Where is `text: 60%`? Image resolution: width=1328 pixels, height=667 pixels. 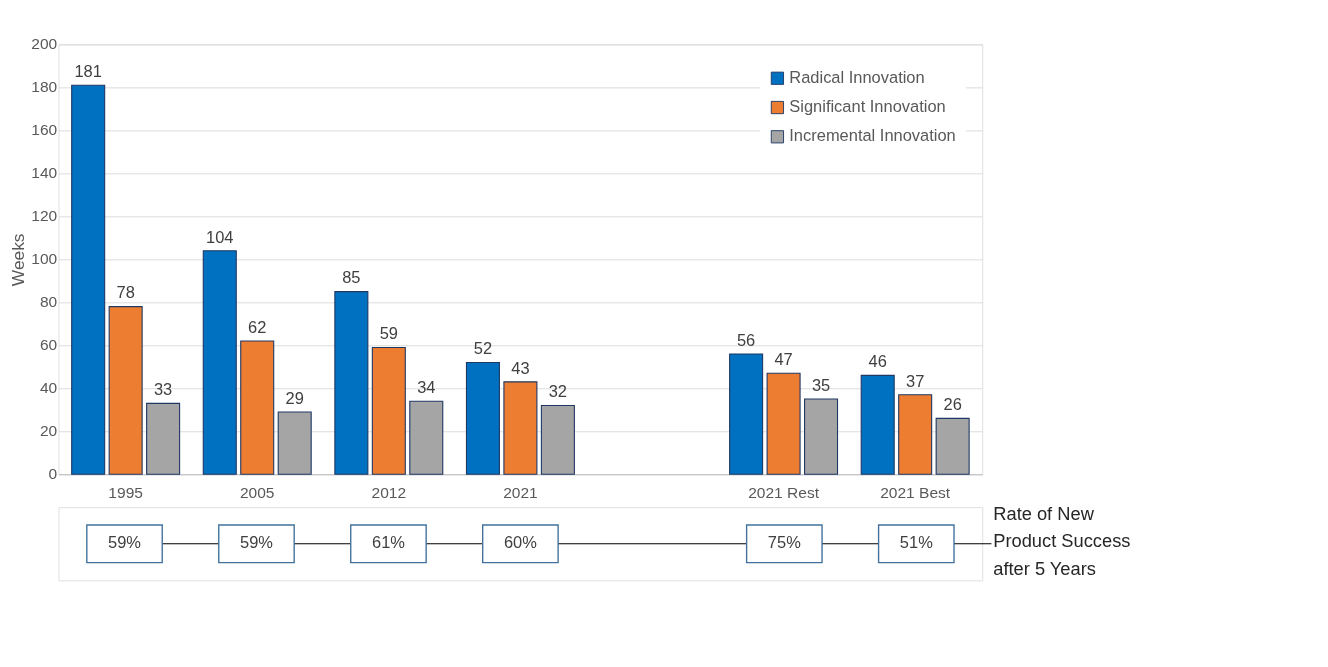 text: 60% is located at coordinates (520, 542).